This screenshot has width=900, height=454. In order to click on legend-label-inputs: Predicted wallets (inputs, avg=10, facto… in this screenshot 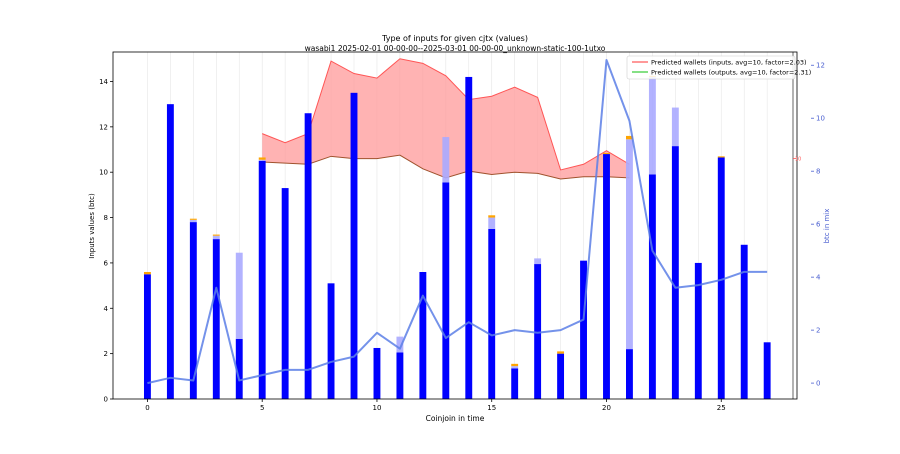, I will do `click(729, 63)`.